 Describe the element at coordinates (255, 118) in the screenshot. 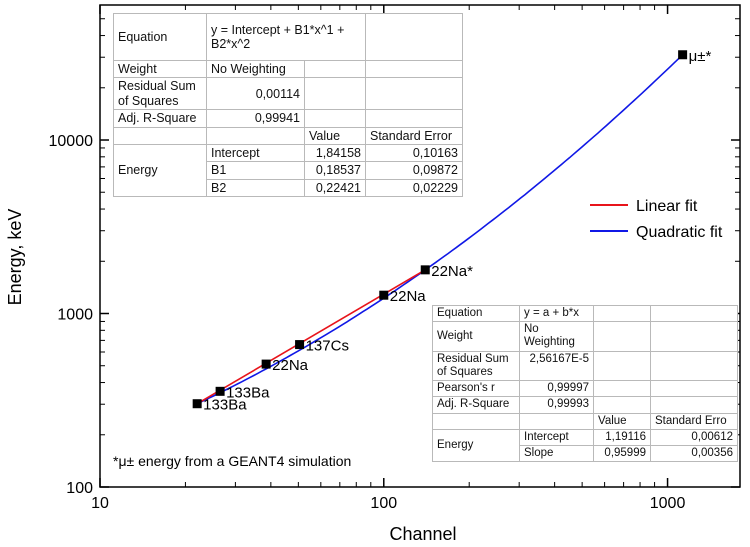

I see `adj-r2-value: 0,99941` at that location.